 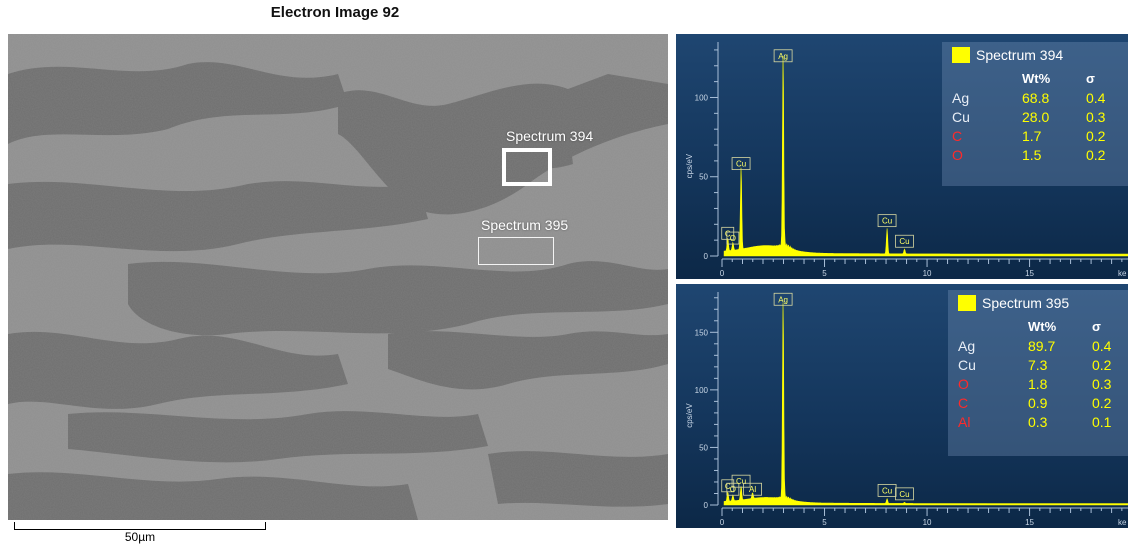 I want to click on legend-title: Spectrum 395, so click(x=1026, y=303).